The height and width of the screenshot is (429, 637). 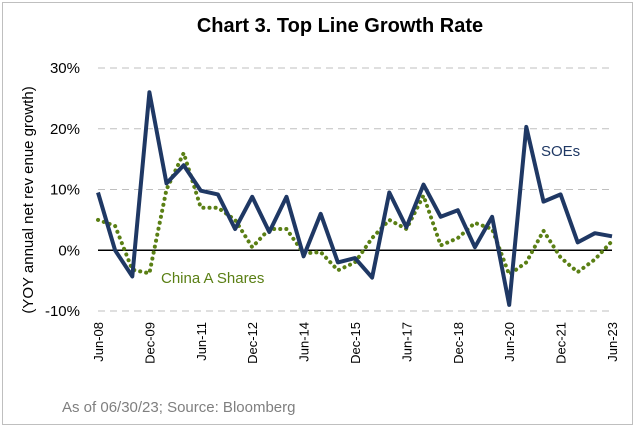 I want to click on x-tick-label: Jun-11, so click(x=201, y=341).